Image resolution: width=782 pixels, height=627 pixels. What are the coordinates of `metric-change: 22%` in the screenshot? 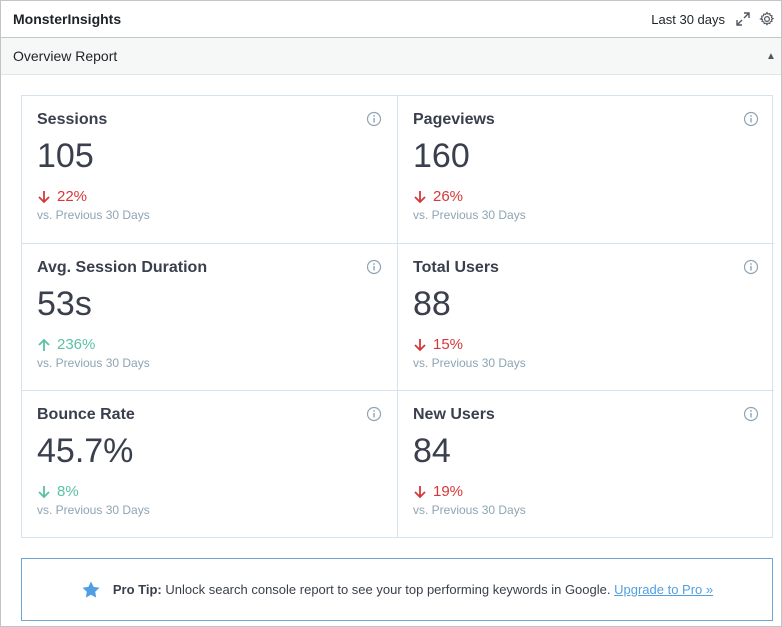 It's located at (209, 196).